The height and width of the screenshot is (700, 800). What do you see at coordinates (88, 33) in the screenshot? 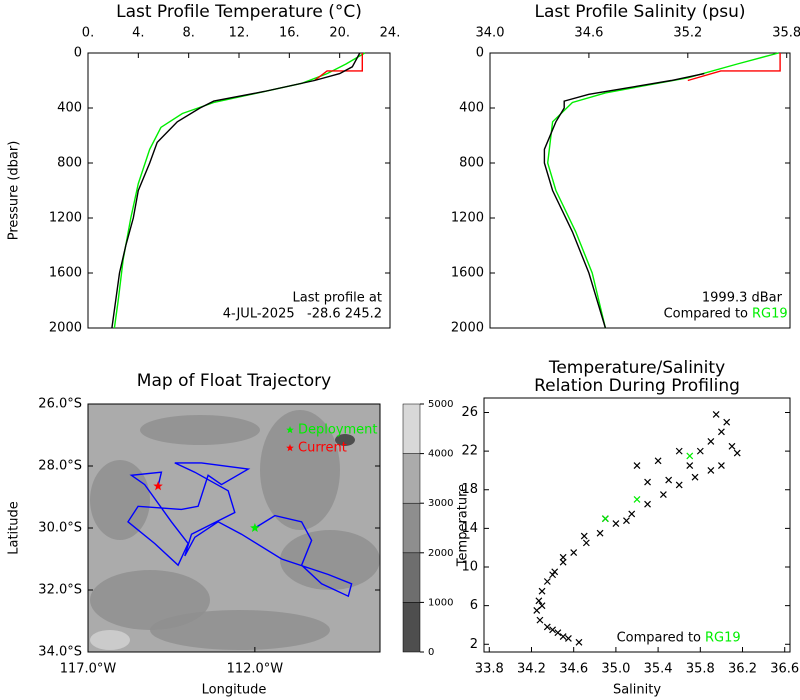
I see `x-tick-label: 0.` at bounding box center [88, 33].